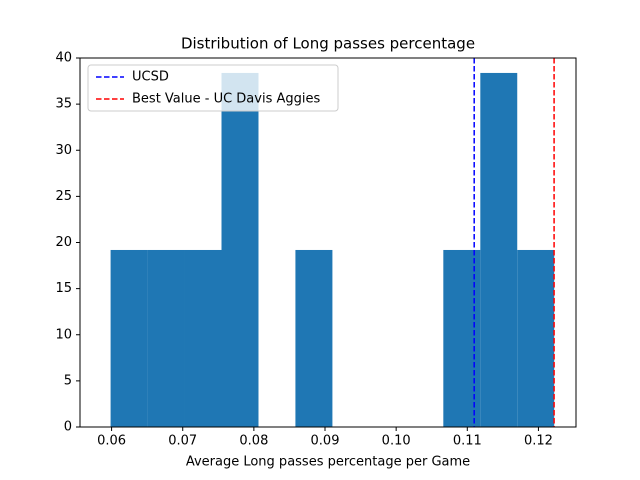 This screenshot has height=480, width=640. Describe the element at coordinates (63, 196) in the screenshot. I see `y-tick-label: 25` at that location.